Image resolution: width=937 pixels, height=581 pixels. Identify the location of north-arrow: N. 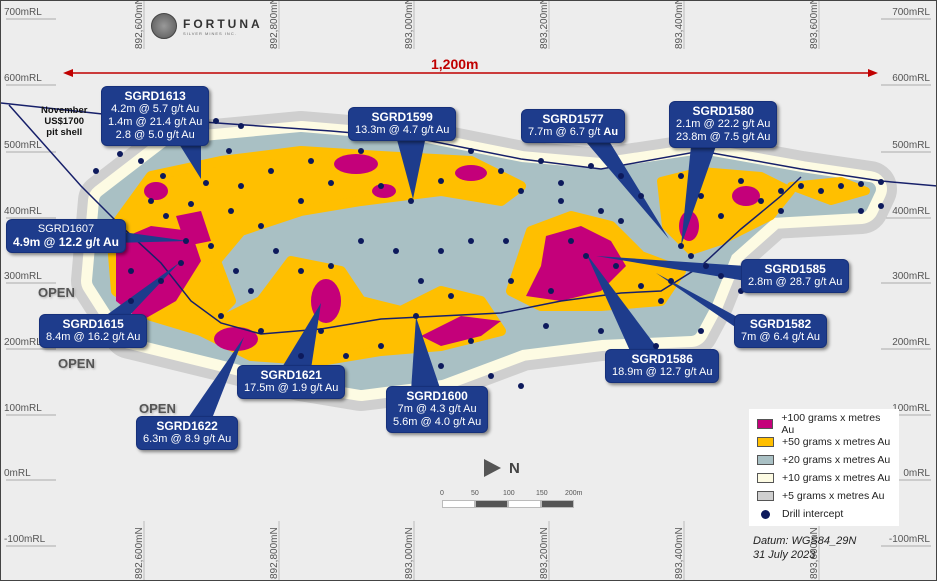
(502, 468).